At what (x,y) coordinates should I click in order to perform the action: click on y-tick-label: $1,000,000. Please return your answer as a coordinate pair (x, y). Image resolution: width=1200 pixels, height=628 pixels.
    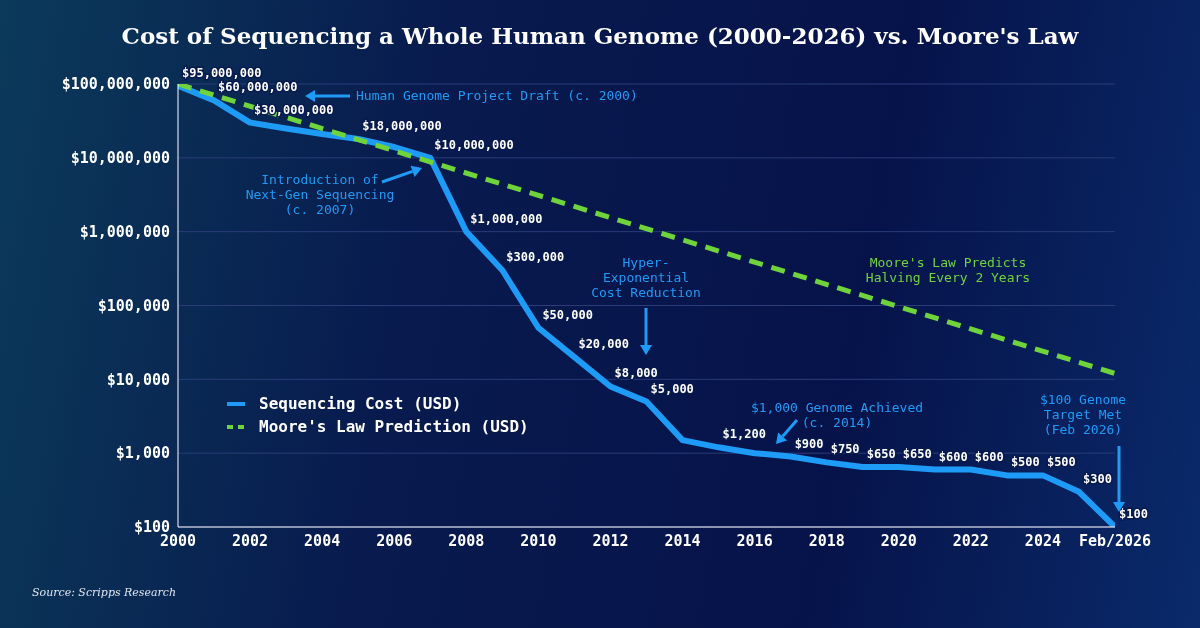
    Looking at the image, I should click on (124, 231).